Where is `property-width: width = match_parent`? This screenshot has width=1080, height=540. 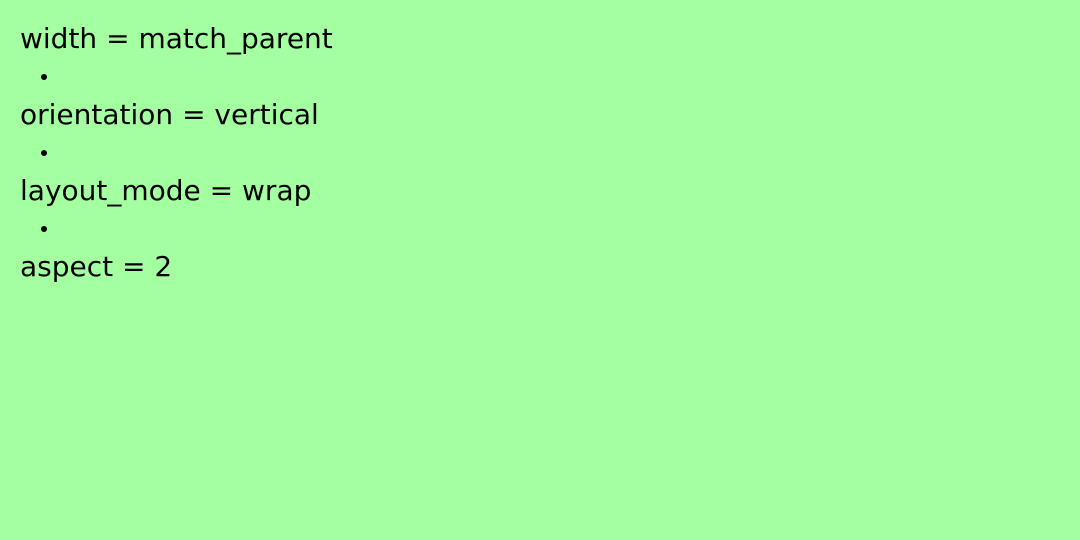
property-width: width = match_parent is located at coordinates (176, 38).